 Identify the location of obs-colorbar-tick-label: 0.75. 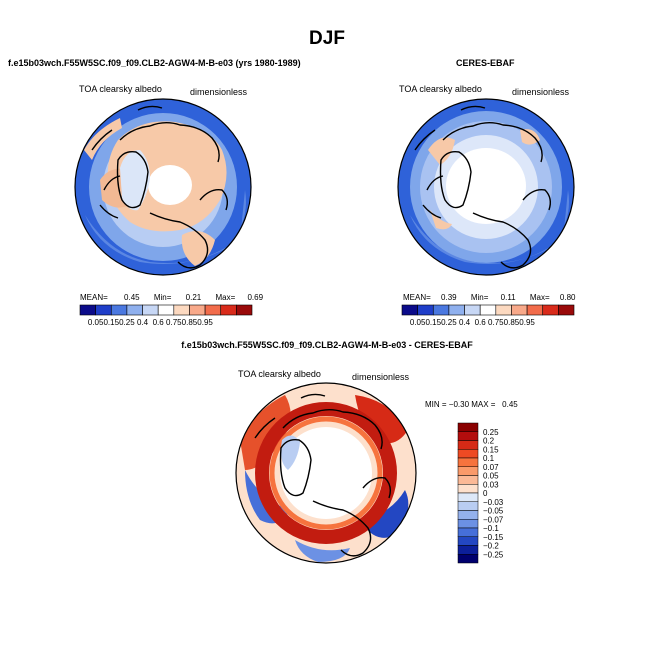
(496, 322).